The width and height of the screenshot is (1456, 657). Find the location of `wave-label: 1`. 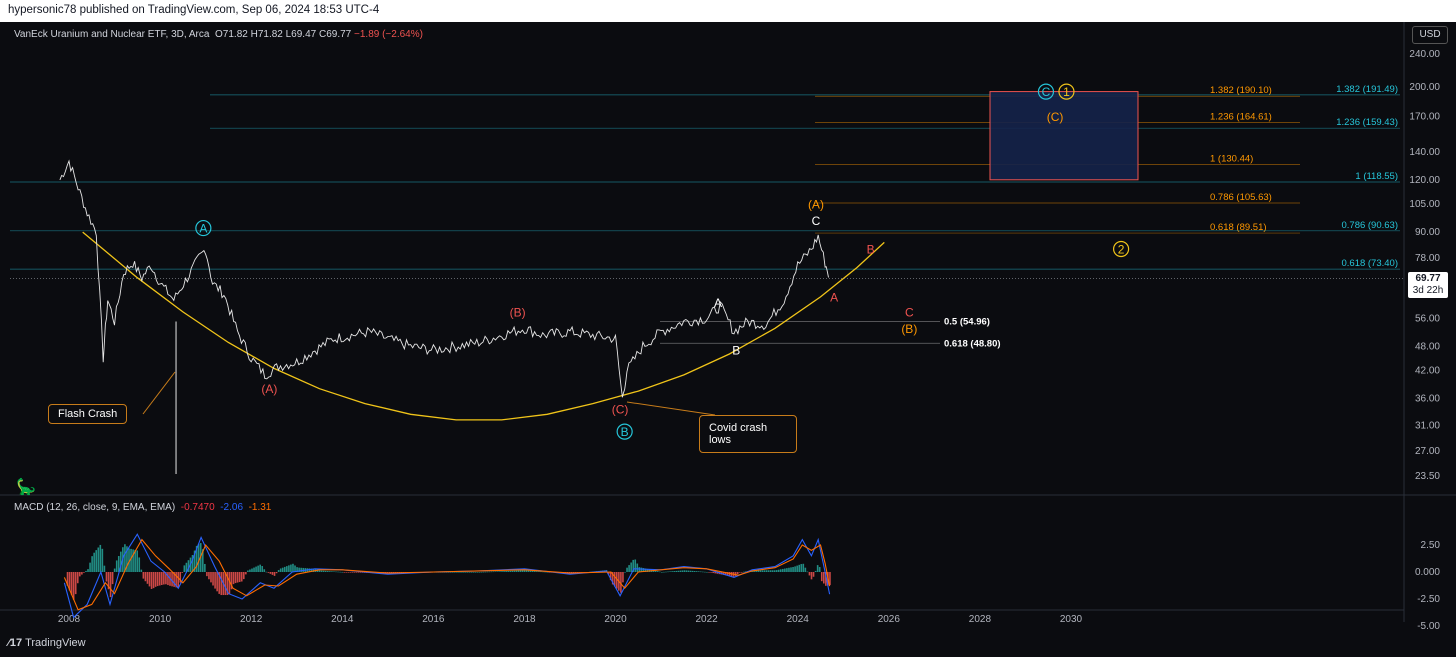

wave-label: 1 is located at coordinates (1066, 92).